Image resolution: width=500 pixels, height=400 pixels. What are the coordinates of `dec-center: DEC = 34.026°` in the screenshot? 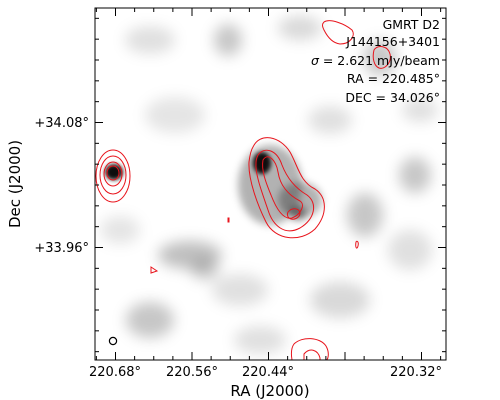 It's located at (392, 97).